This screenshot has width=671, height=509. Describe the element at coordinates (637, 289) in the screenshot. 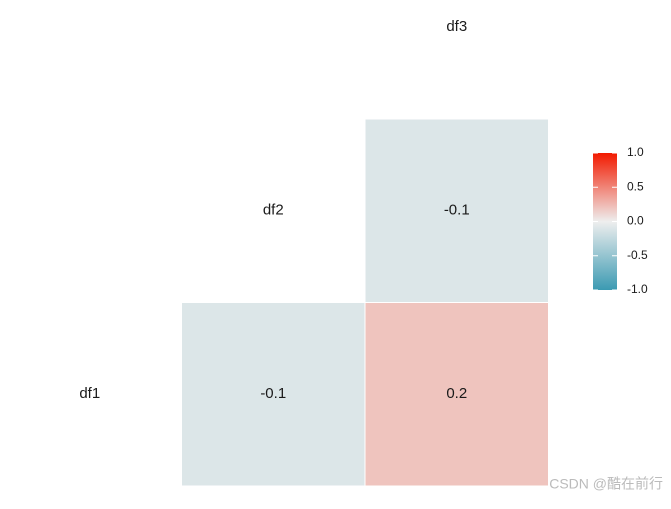

I see `colorbar-tick-label: -1.0` at that location.